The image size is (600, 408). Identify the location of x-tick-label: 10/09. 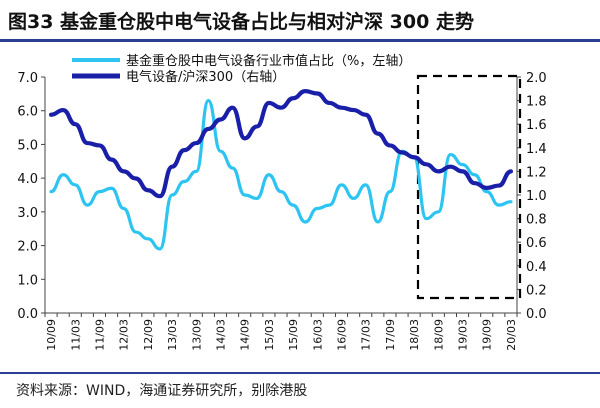
(51, 335).